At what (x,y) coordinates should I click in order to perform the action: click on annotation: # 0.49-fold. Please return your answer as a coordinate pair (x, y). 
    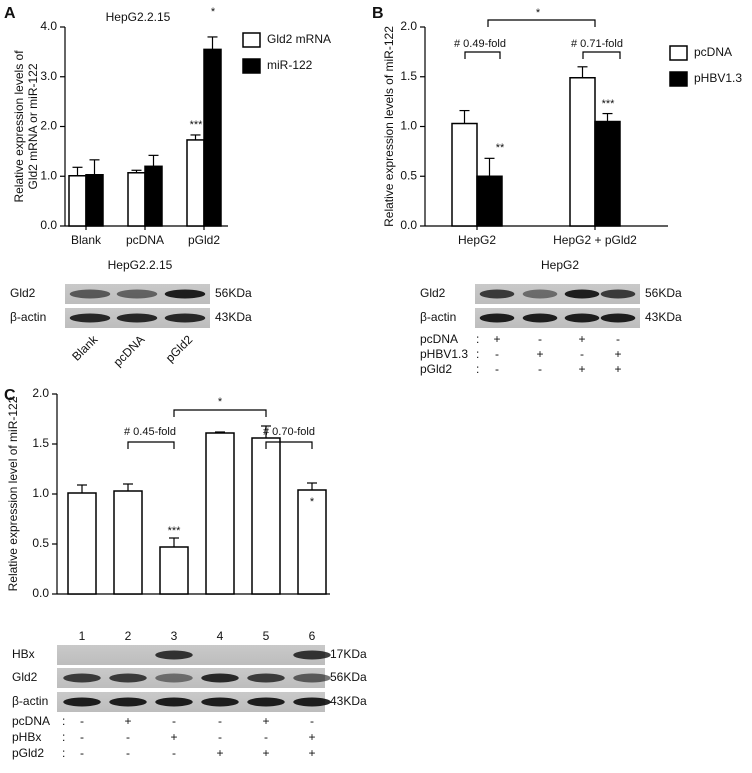
    Looking at the image, I should click on (480, 44).